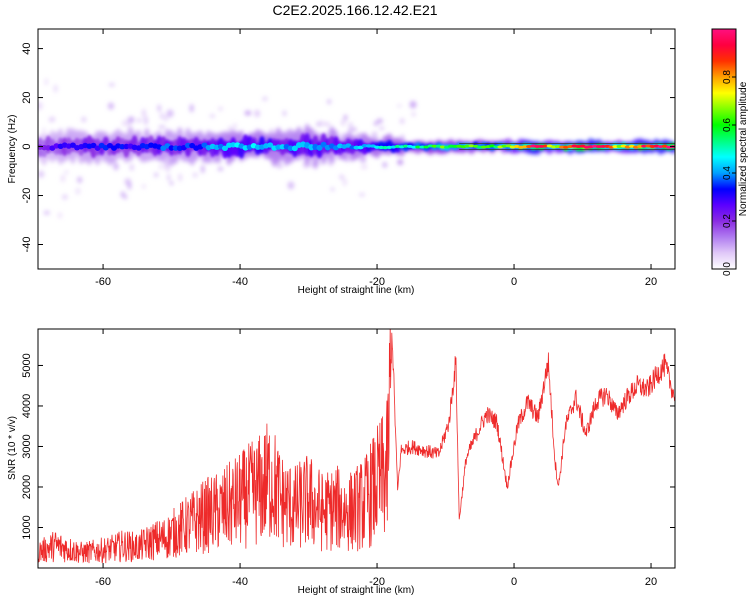  What do you see at coordinates (377, 582) in the screenshot?
I see `x-tick-label: -20` at bounding box center [377, 582].